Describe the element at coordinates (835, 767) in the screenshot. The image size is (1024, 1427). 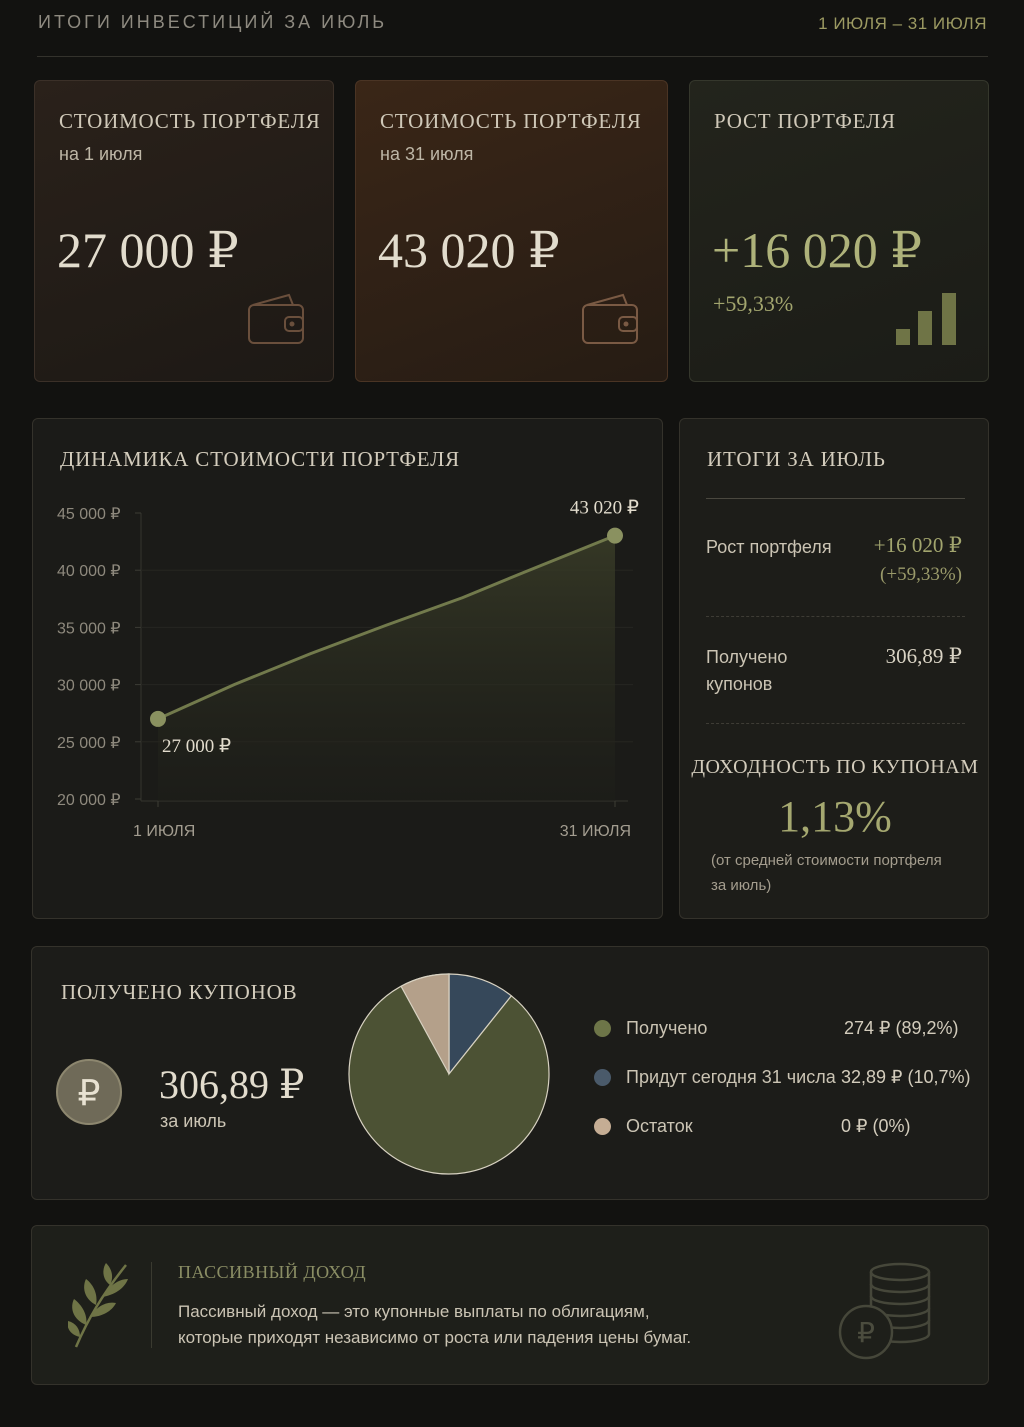
I see `yield-title: ДОХОДНОСТЬ ПО КУПОНАМ` at that location.